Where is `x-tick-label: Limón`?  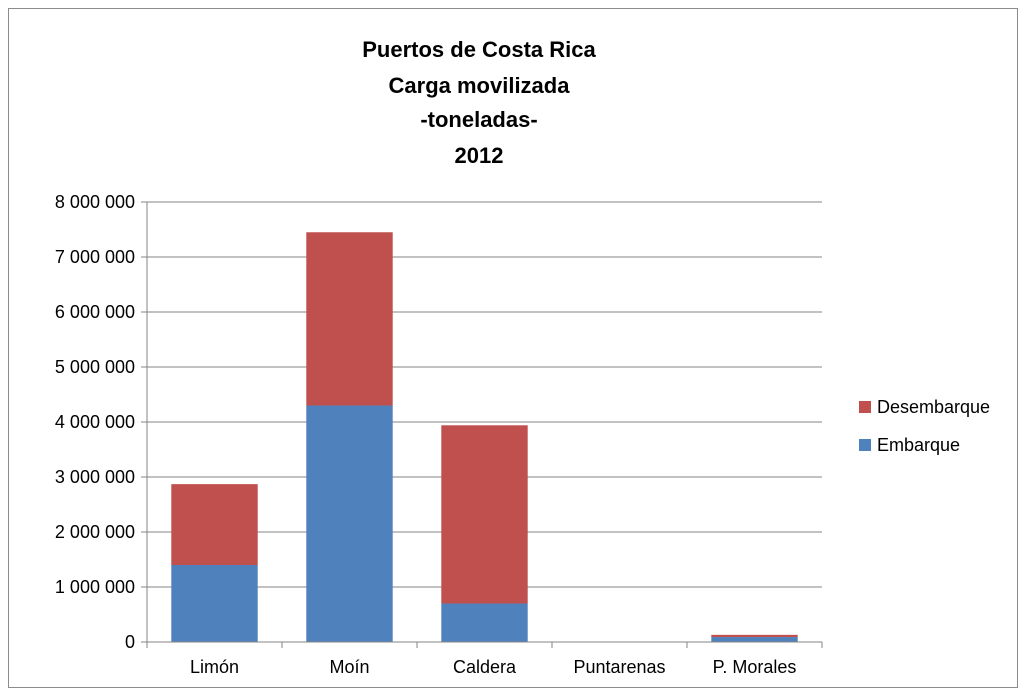
x-tick-label: Limón is located at coordinates (214, 667).